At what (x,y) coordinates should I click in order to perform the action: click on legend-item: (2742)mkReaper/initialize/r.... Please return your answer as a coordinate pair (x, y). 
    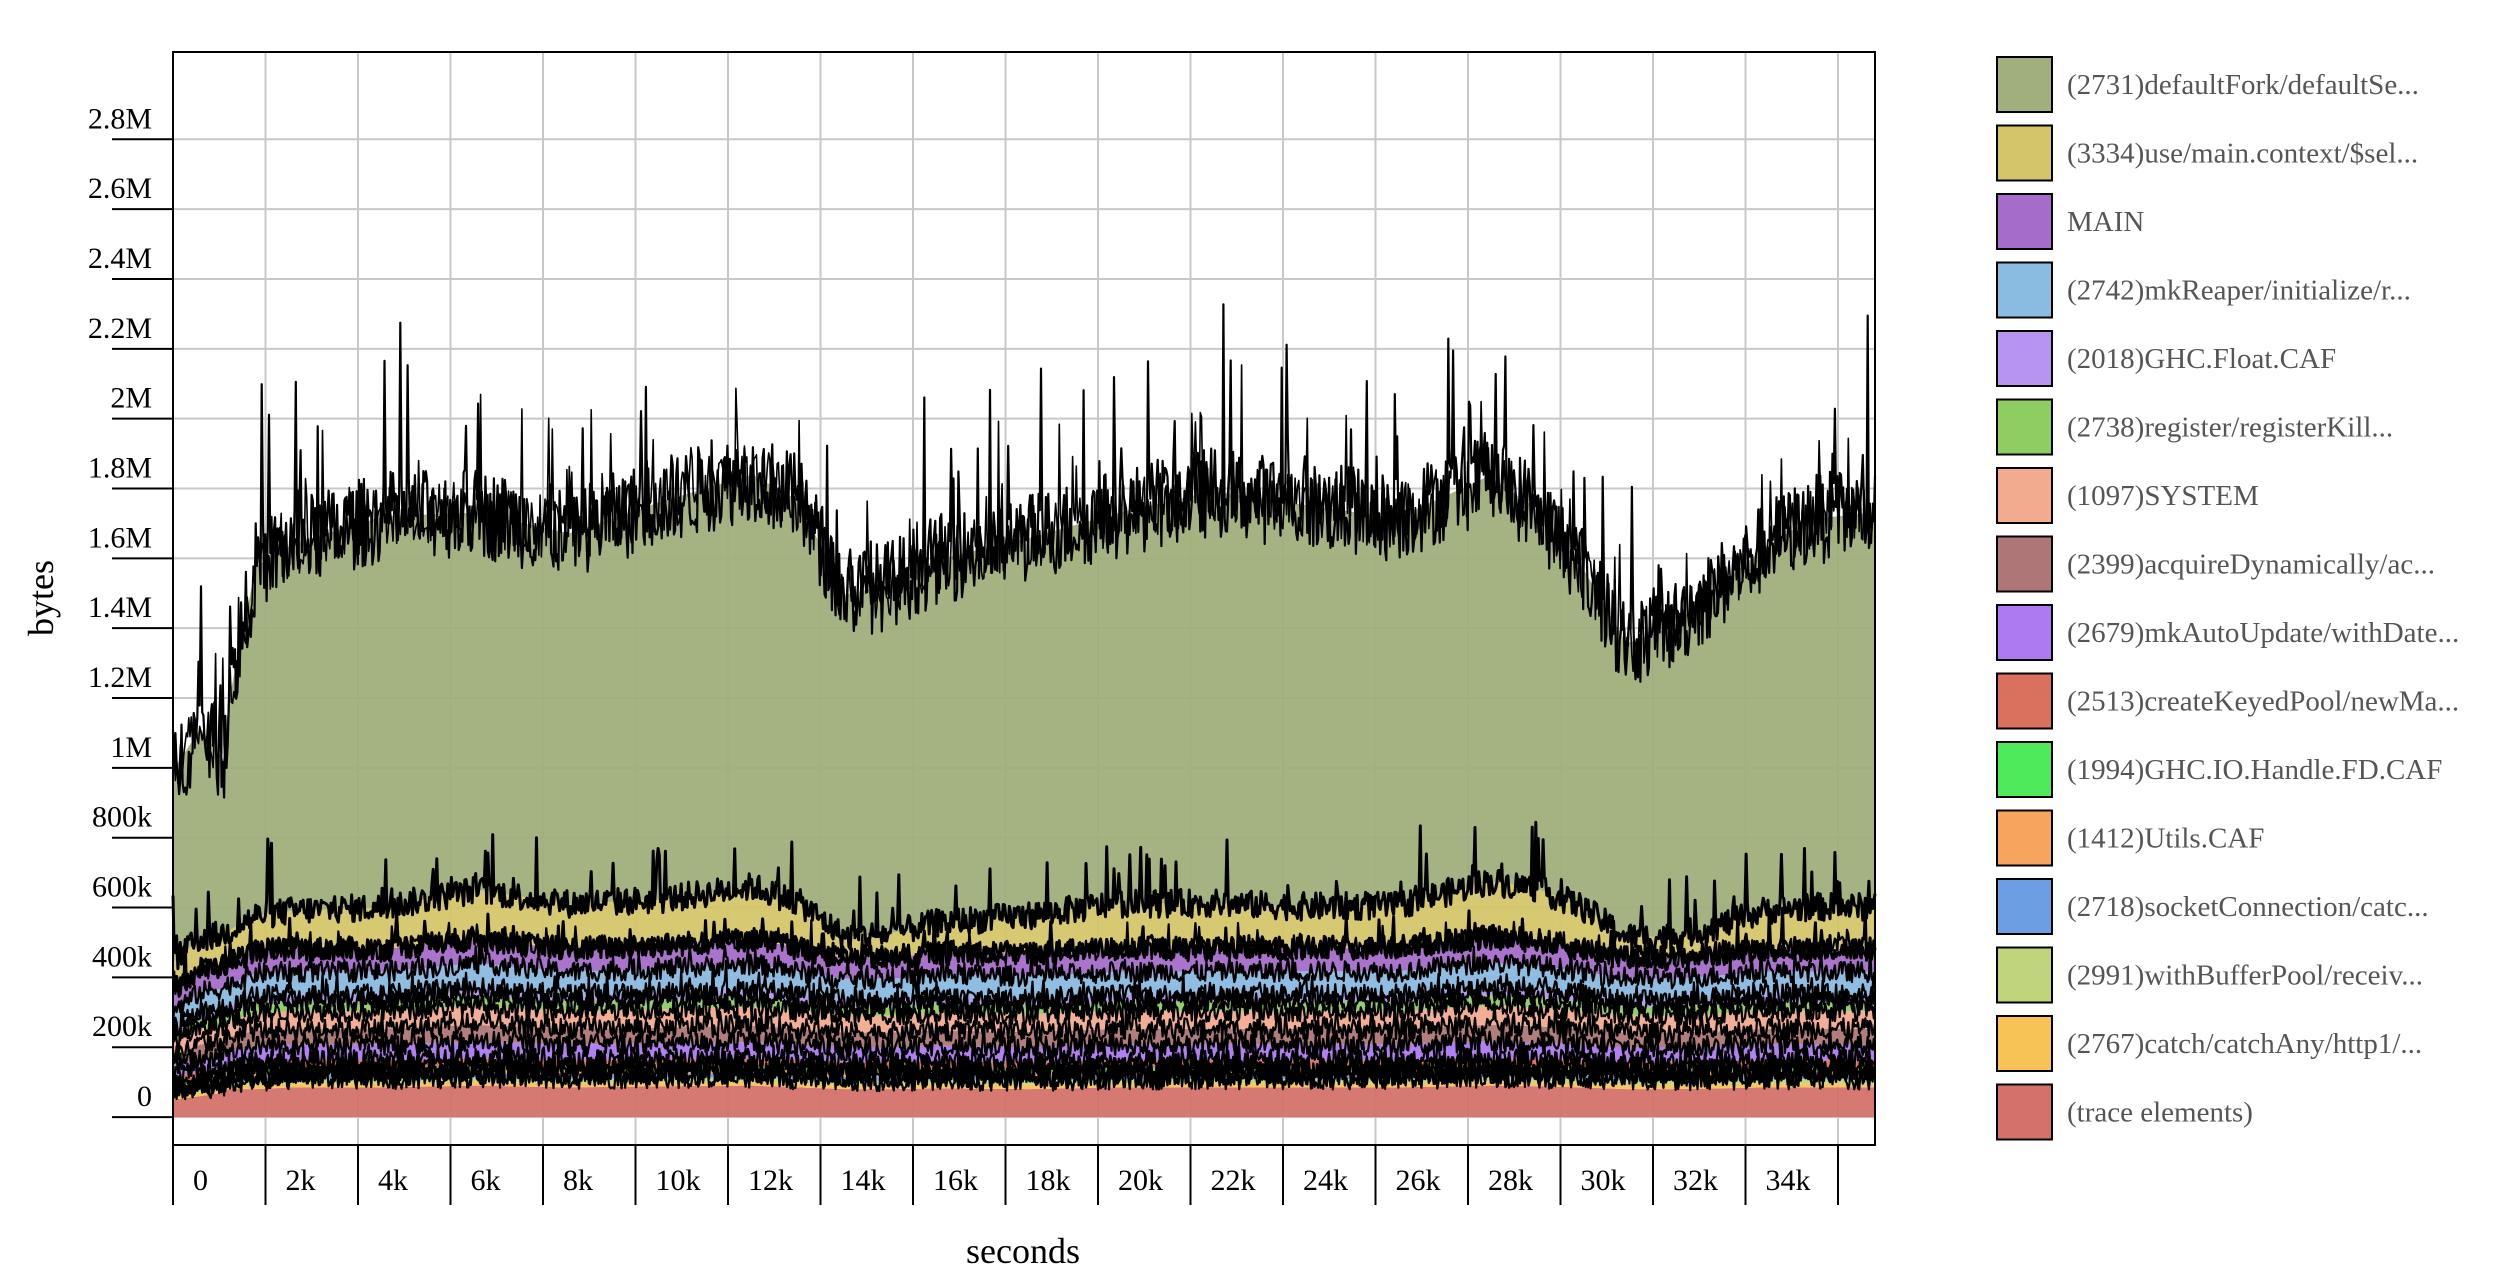
    Looking at the image, I should click on (2203, 290).